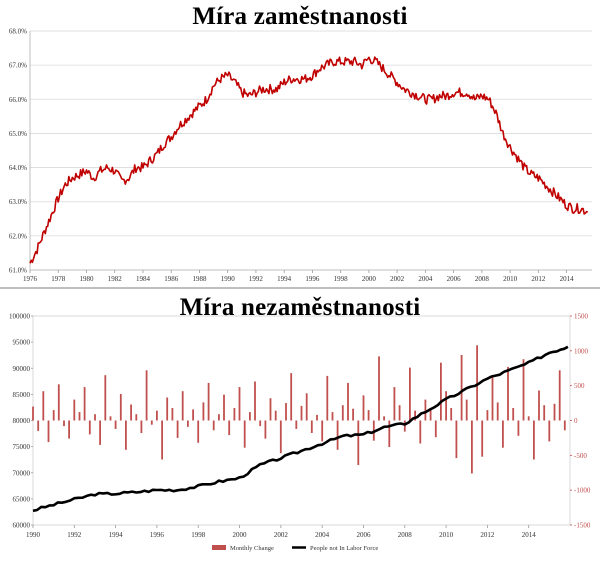 This screenshot has width=600, height=562. Describe the element at coordinates (22, 421) in the screenshot. I see `y-tick-label-left: 80000` at that location.